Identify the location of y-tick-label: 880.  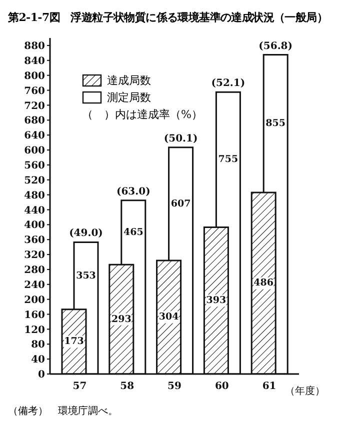
(35, 46).